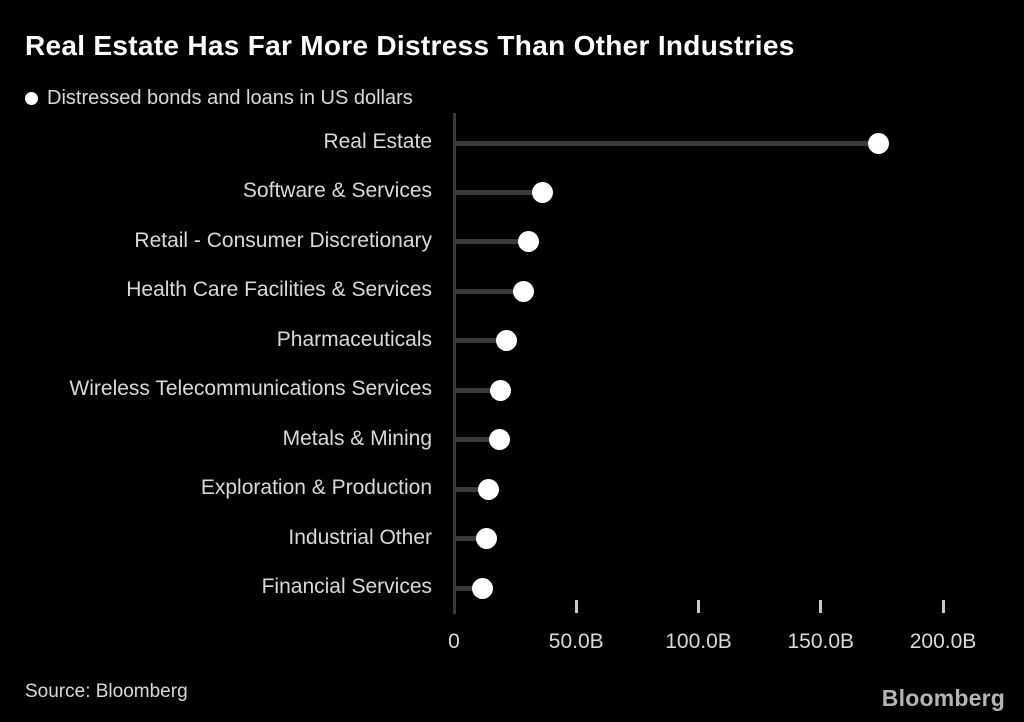 The height and width of the screenshot is (722, 1024). Describe the element at coordinates (576, 641) in the screenshot. I see `x-axis-tick-label: 50.0B` at that location.